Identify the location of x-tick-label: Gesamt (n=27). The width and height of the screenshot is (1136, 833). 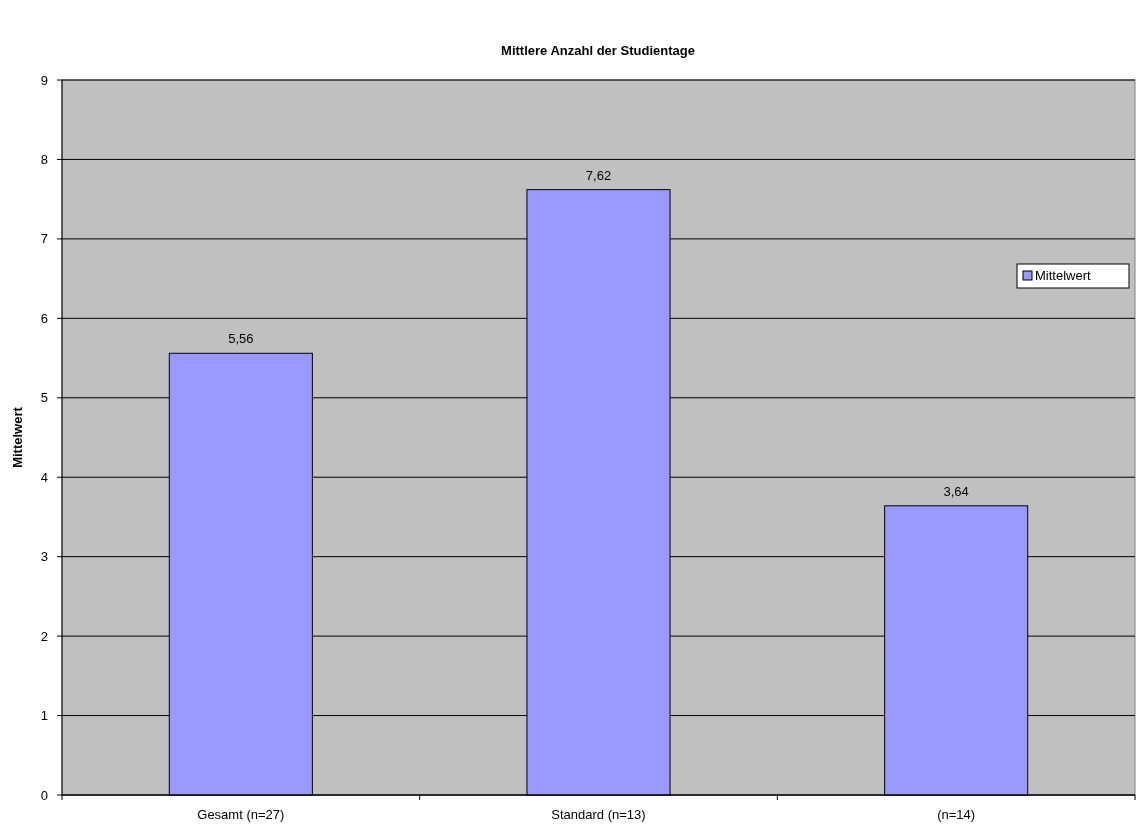
(241, 814).